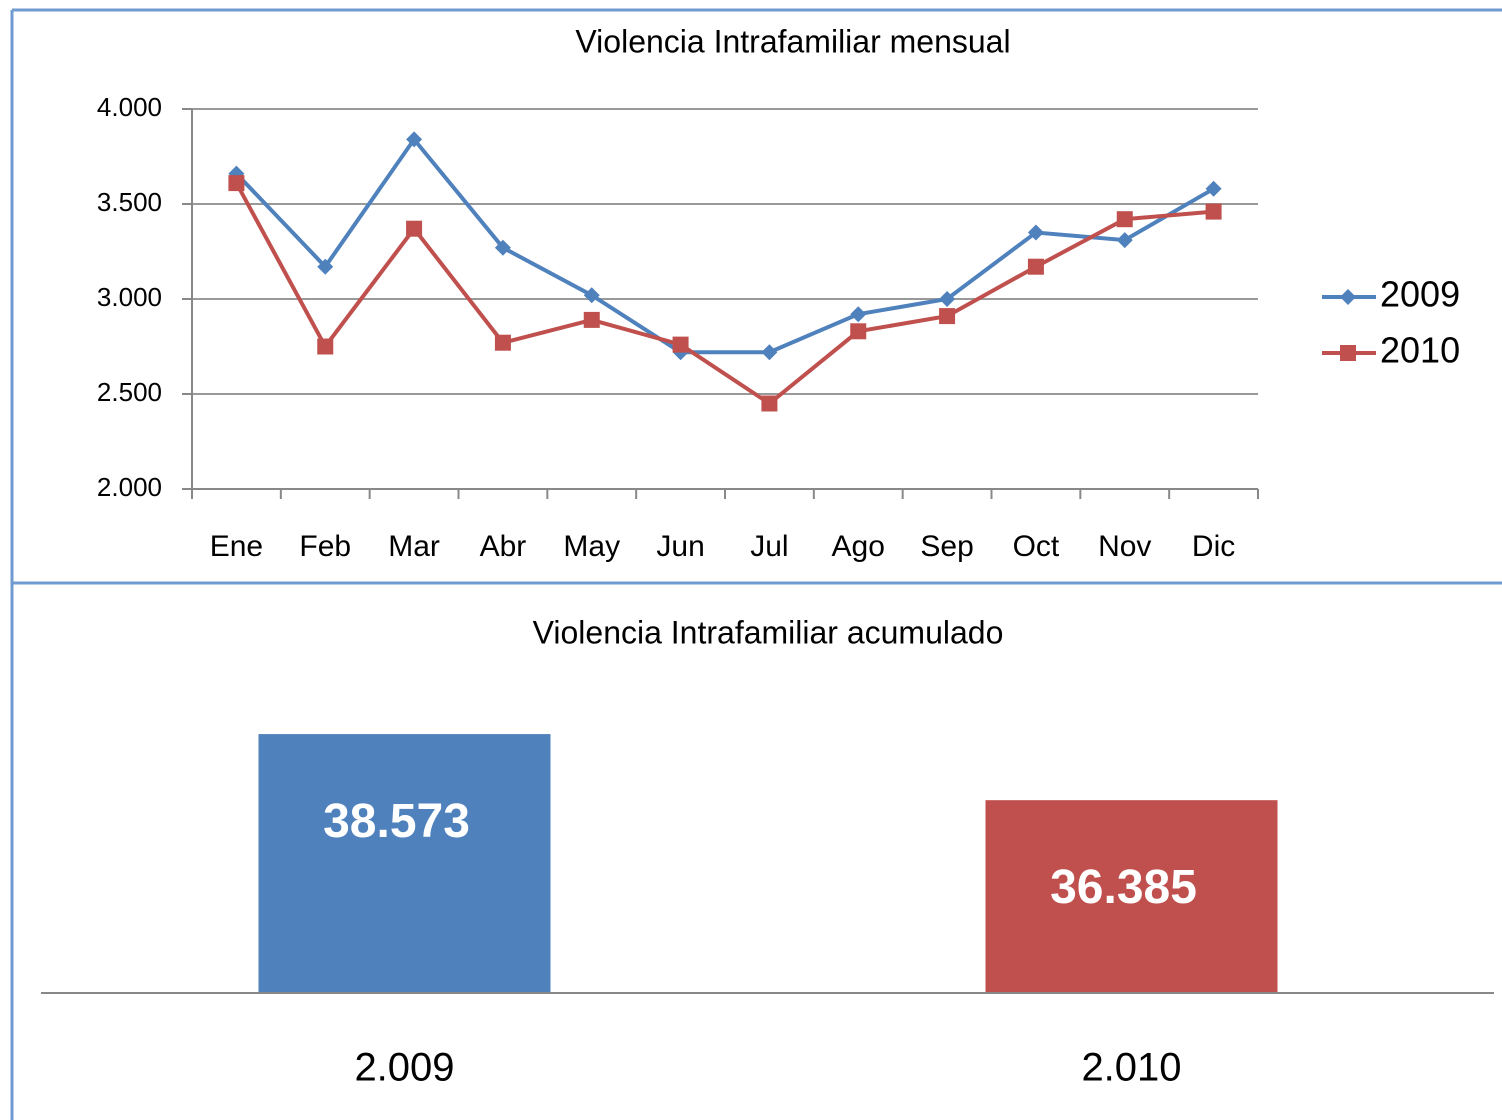 The width and height of the screenshot is (1502, 1120). What do you see at coordinates (1131, 1068) in the screenshot?
I see `x-tick-label: 2.010` at bounding box center [1131, 1068].